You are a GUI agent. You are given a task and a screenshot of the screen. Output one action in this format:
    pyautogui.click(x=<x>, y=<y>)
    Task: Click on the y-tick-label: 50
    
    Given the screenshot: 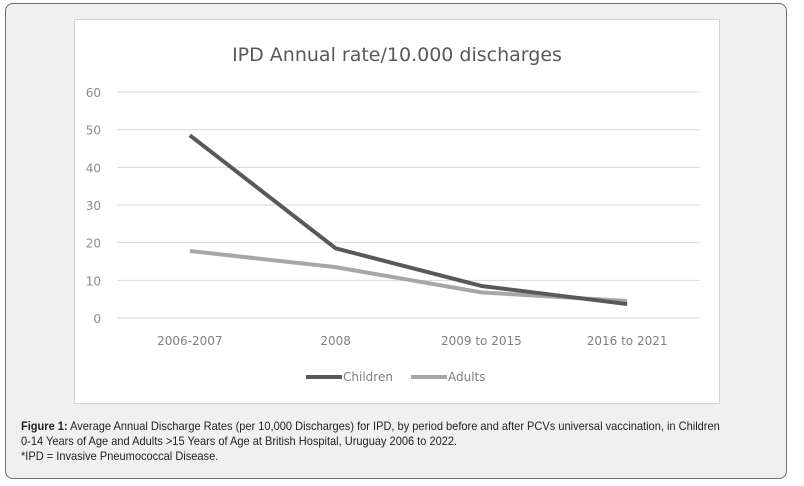 What is the action you would take?
    pyautogui.click(x=93, y=131)
    